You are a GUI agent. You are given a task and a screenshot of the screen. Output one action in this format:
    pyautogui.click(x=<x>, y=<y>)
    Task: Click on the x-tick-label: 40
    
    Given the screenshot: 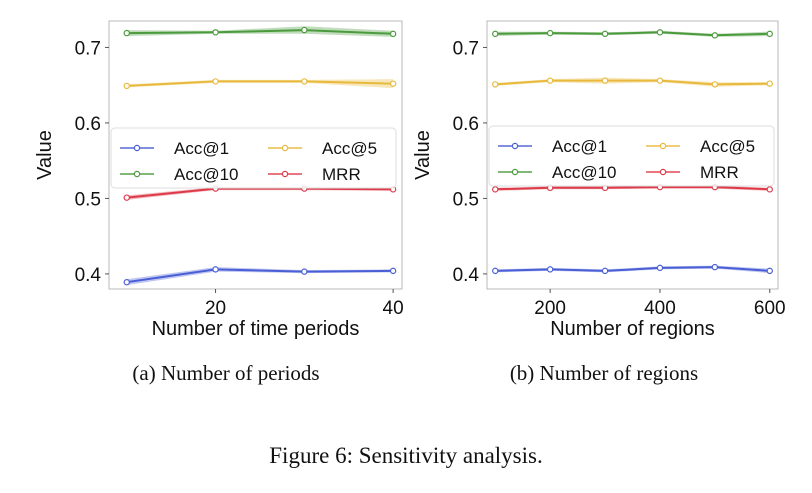 What is the action you would take?
    pyautogui.click(x=393, y=308)
    